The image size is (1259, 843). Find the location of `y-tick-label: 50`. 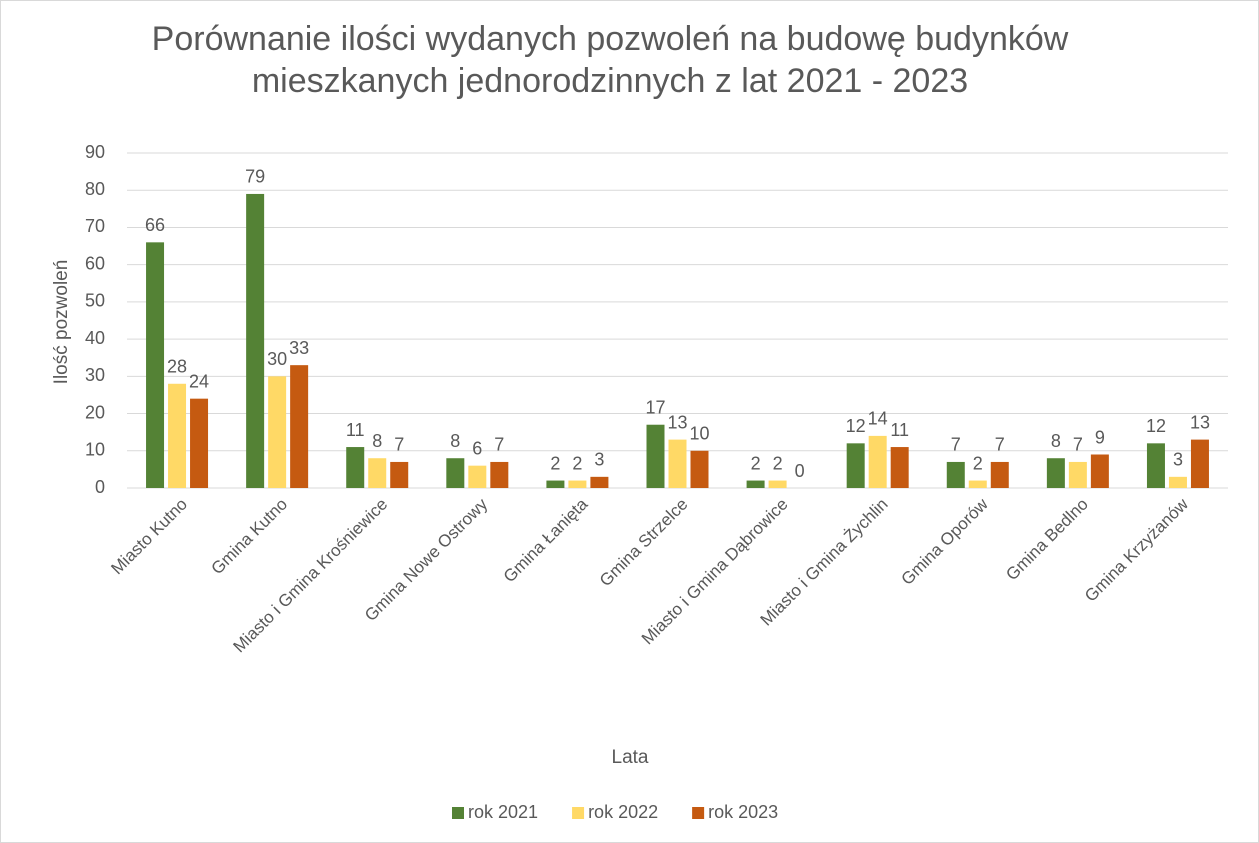

y-tick-label: 50 is located at coordinates (95, 301).